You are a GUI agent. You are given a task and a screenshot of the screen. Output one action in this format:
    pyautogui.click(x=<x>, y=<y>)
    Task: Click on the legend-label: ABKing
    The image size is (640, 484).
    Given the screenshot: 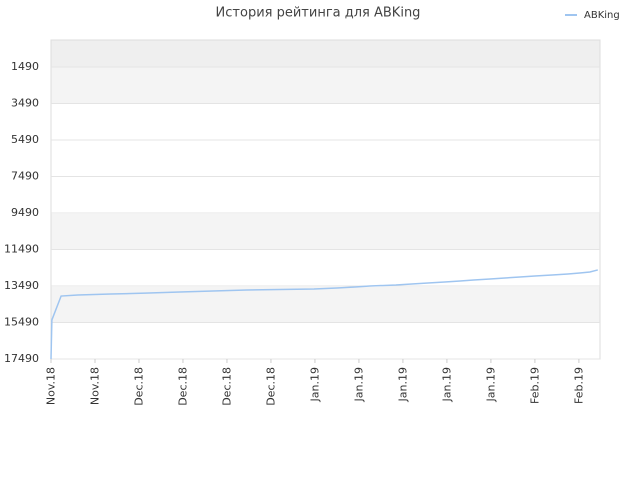 What is the action you would take?
    pyautogui.click(x=602, y=15)
    